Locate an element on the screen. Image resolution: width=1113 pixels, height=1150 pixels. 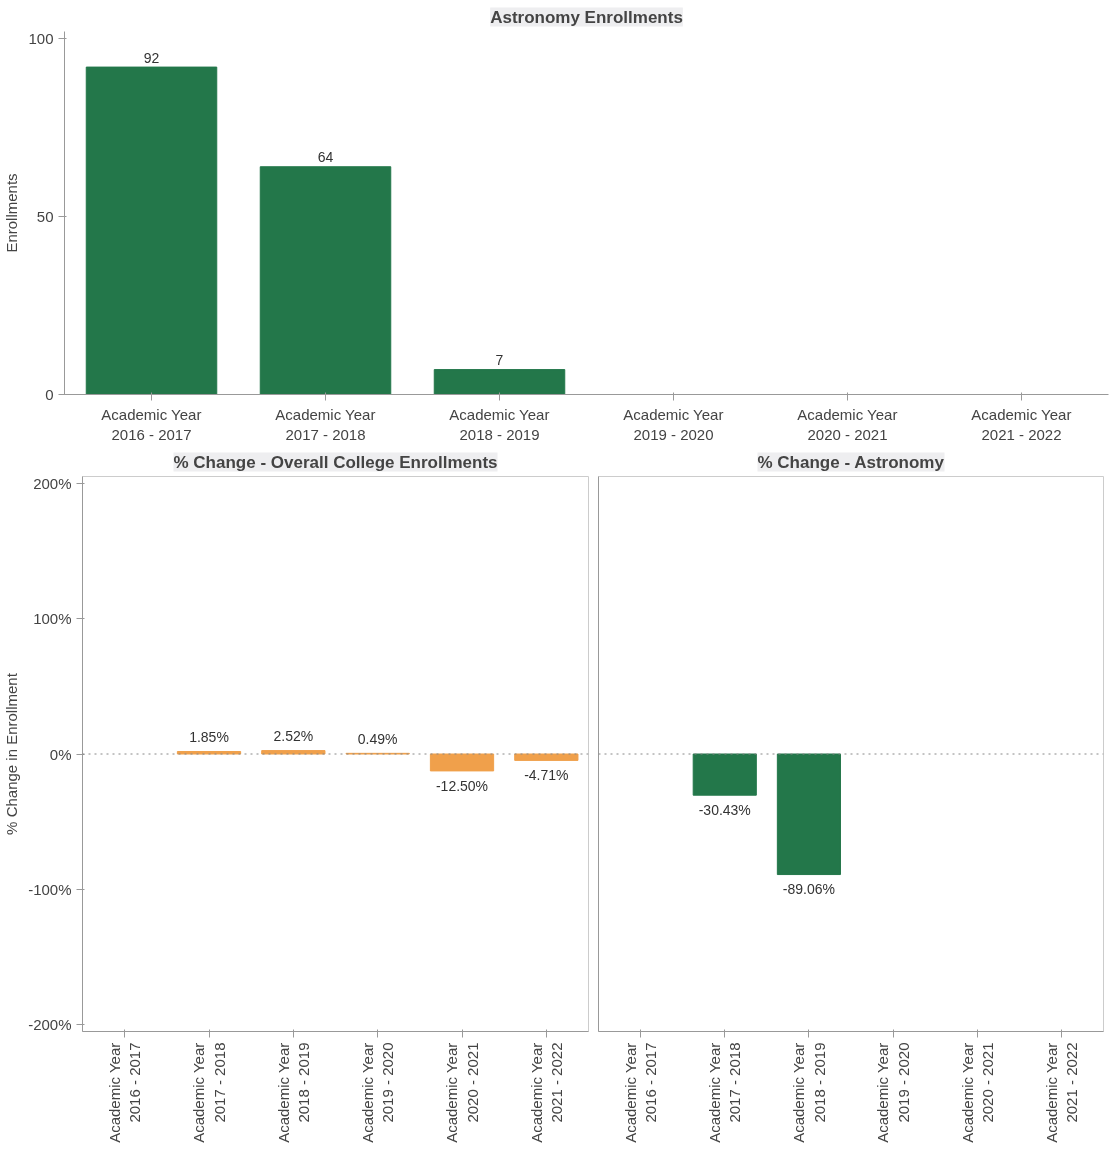
chart-title: % Change - Overall College Enrollments is located at coordinates (335, 462).